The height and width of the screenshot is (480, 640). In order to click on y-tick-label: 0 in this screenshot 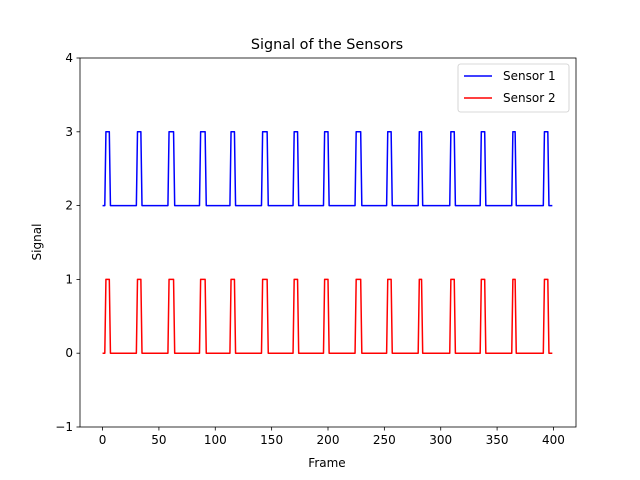, I will do `click(69, 353)`.